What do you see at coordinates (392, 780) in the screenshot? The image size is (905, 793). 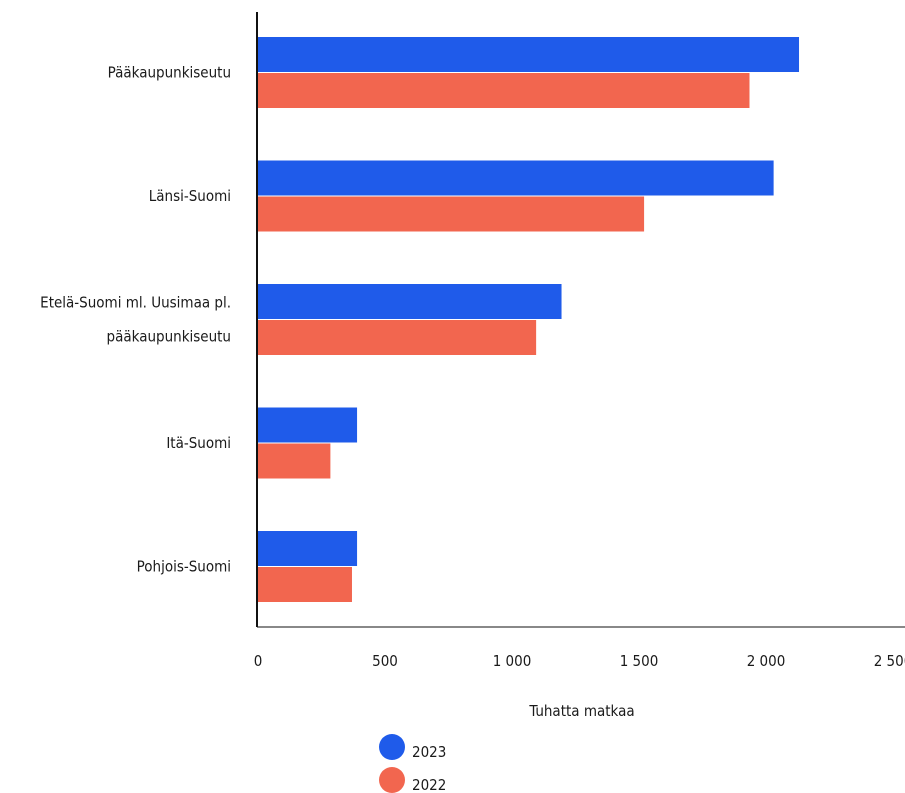 I see `legend-swatch-2022` at bounding box center [392, 780].